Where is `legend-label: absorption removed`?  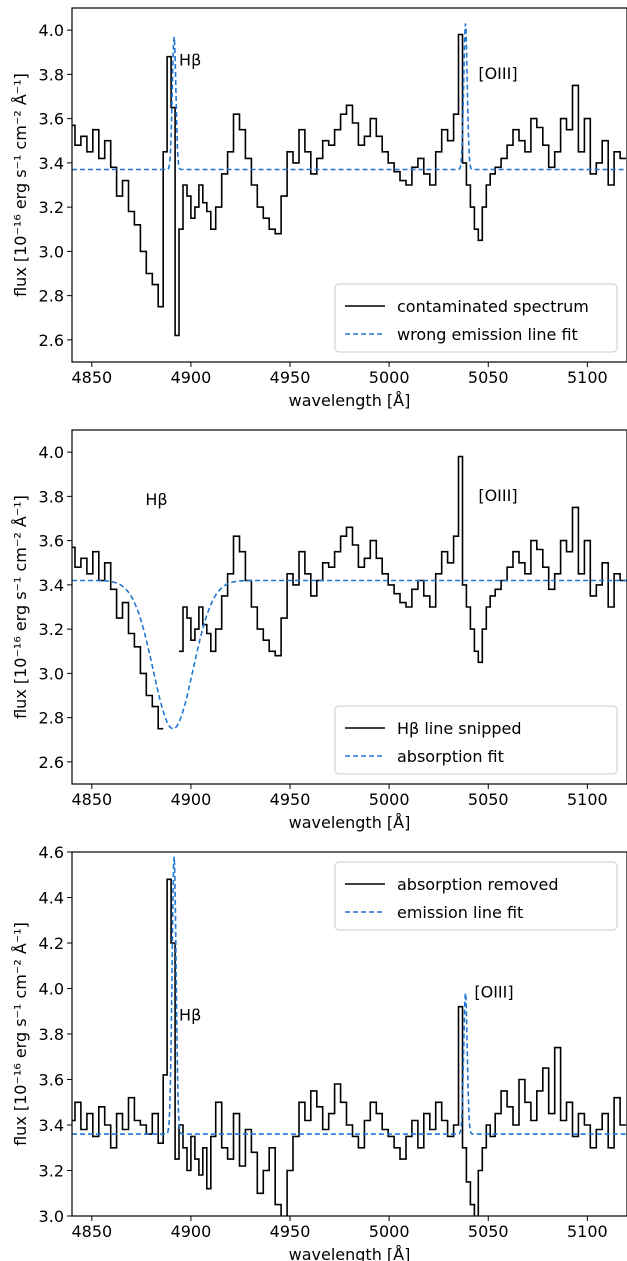 legend-label: absorption removed is located at coordinates (477, 884).